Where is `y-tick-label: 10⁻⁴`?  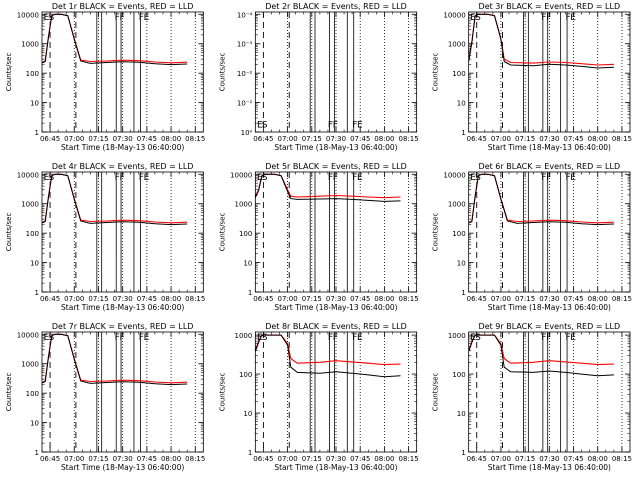
y-tick-label: 10⁻⁴ is located at coordinates (245, 15).